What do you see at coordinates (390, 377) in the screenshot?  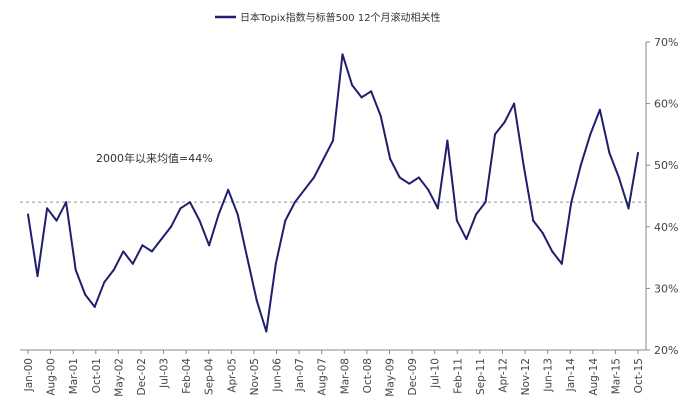 I see `x-tick-label: May-09` at bounding box center [390, 377].